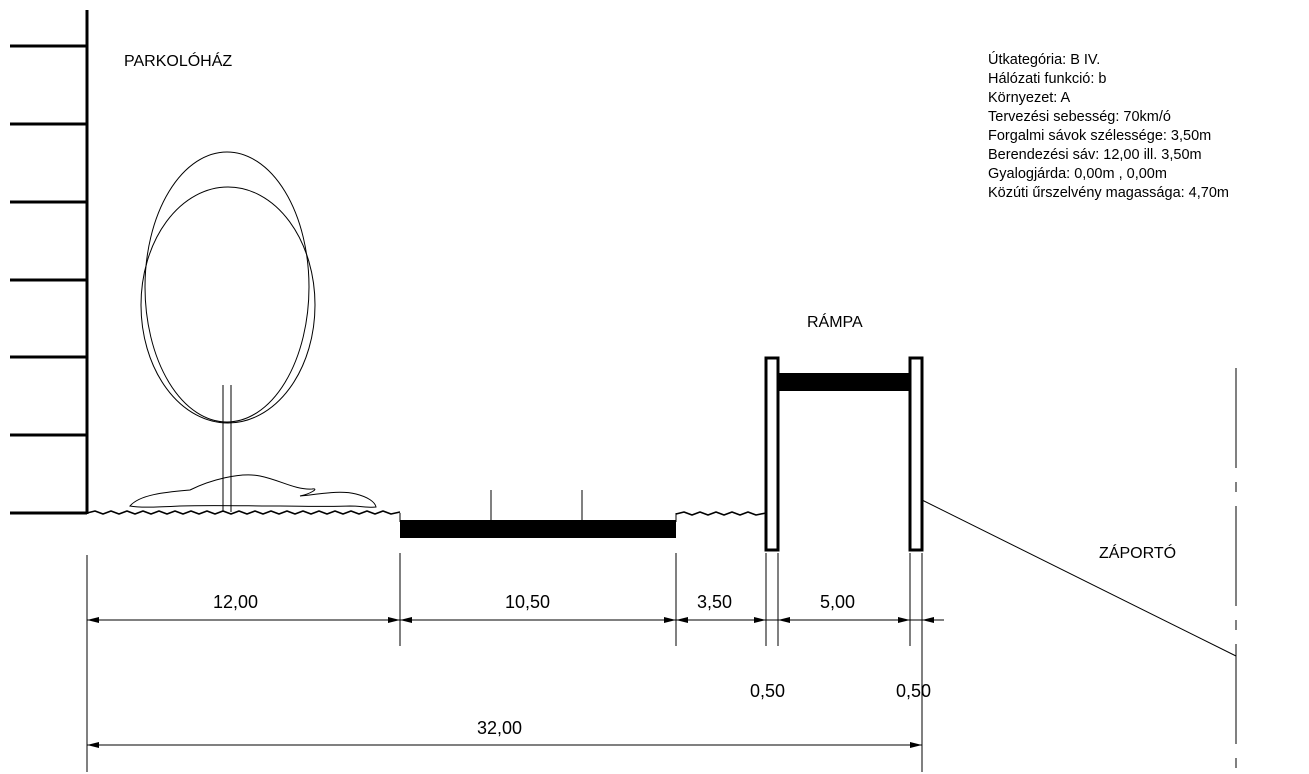  Describe the element at coordinates (1079, 578) in the screenshot. I see `slope-line` at that location.